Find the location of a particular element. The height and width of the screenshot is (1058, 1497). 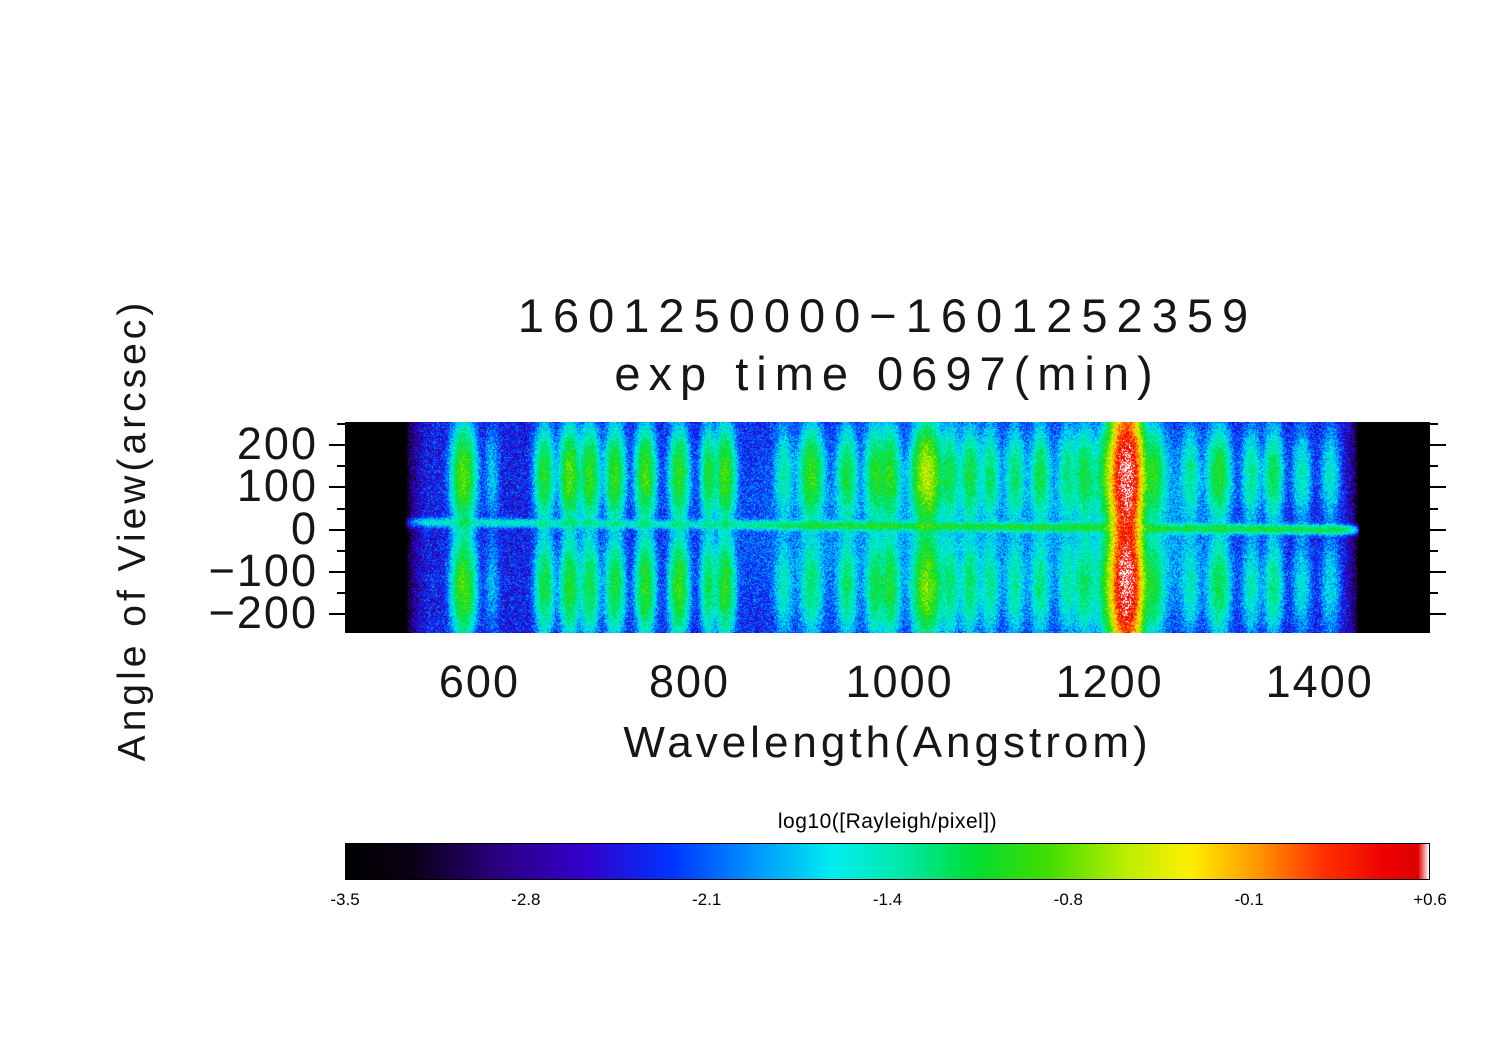

colorbar-tick-label: -2.8 is located at coordinates (526, 899).